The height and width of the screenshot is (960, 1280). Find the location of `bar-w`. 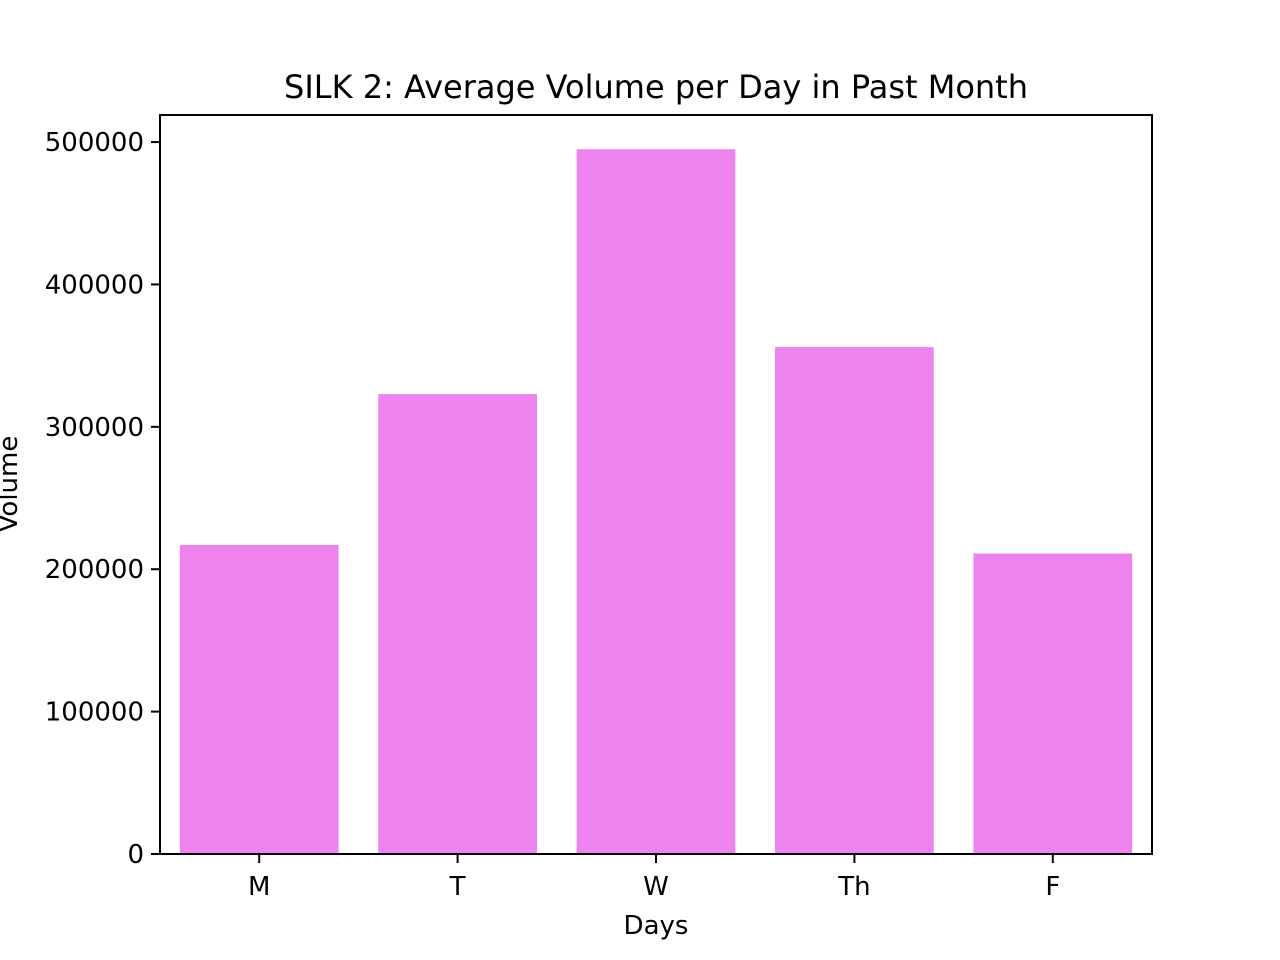

bar-w is located at coordinates (656, 502).